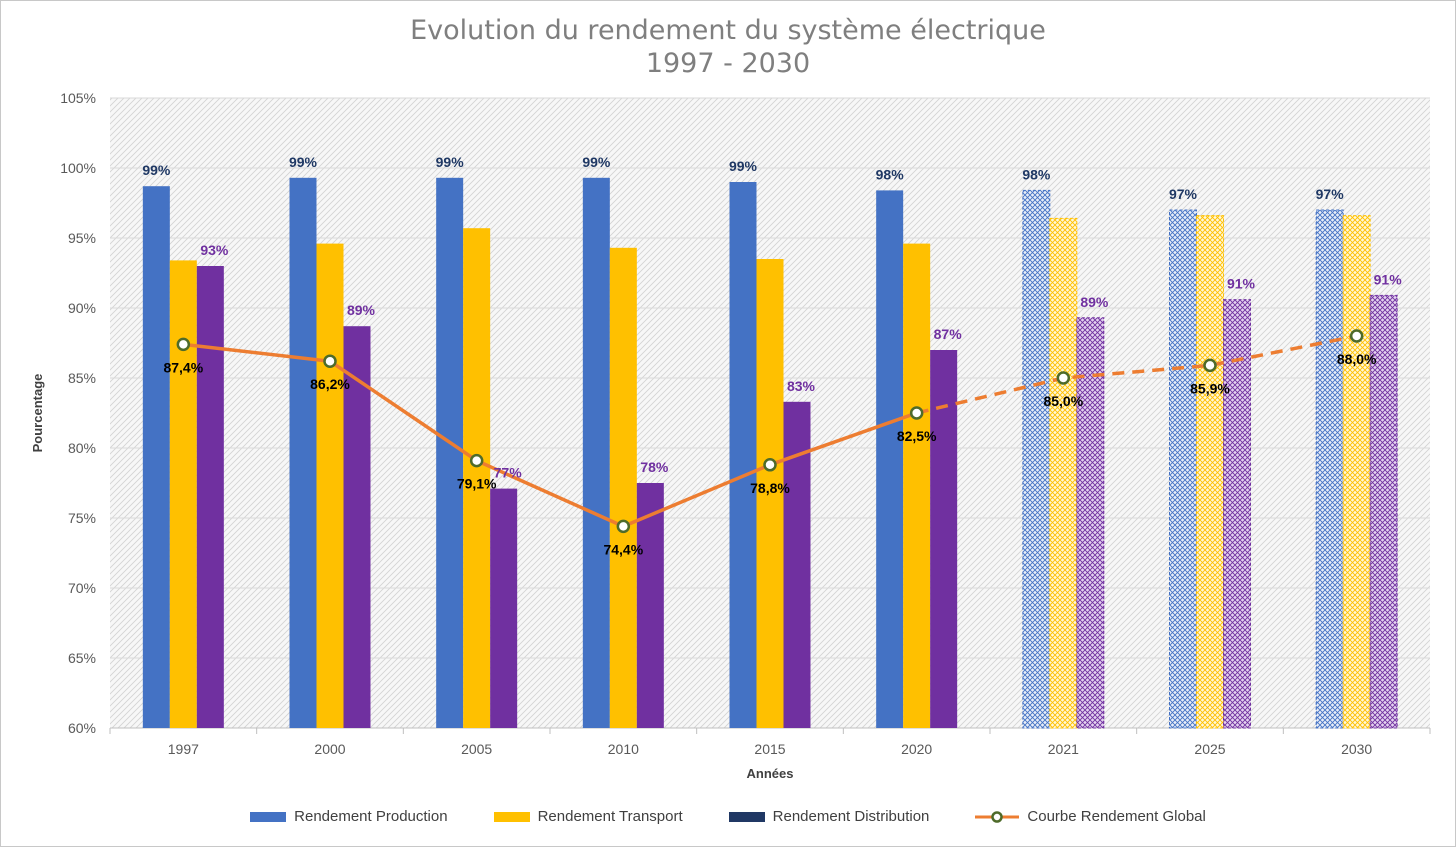 The image size is (1456, 847). Describe the element at coordinates (82, 308) in the screenshot. I see `y-tick-label: 90%` at that location.